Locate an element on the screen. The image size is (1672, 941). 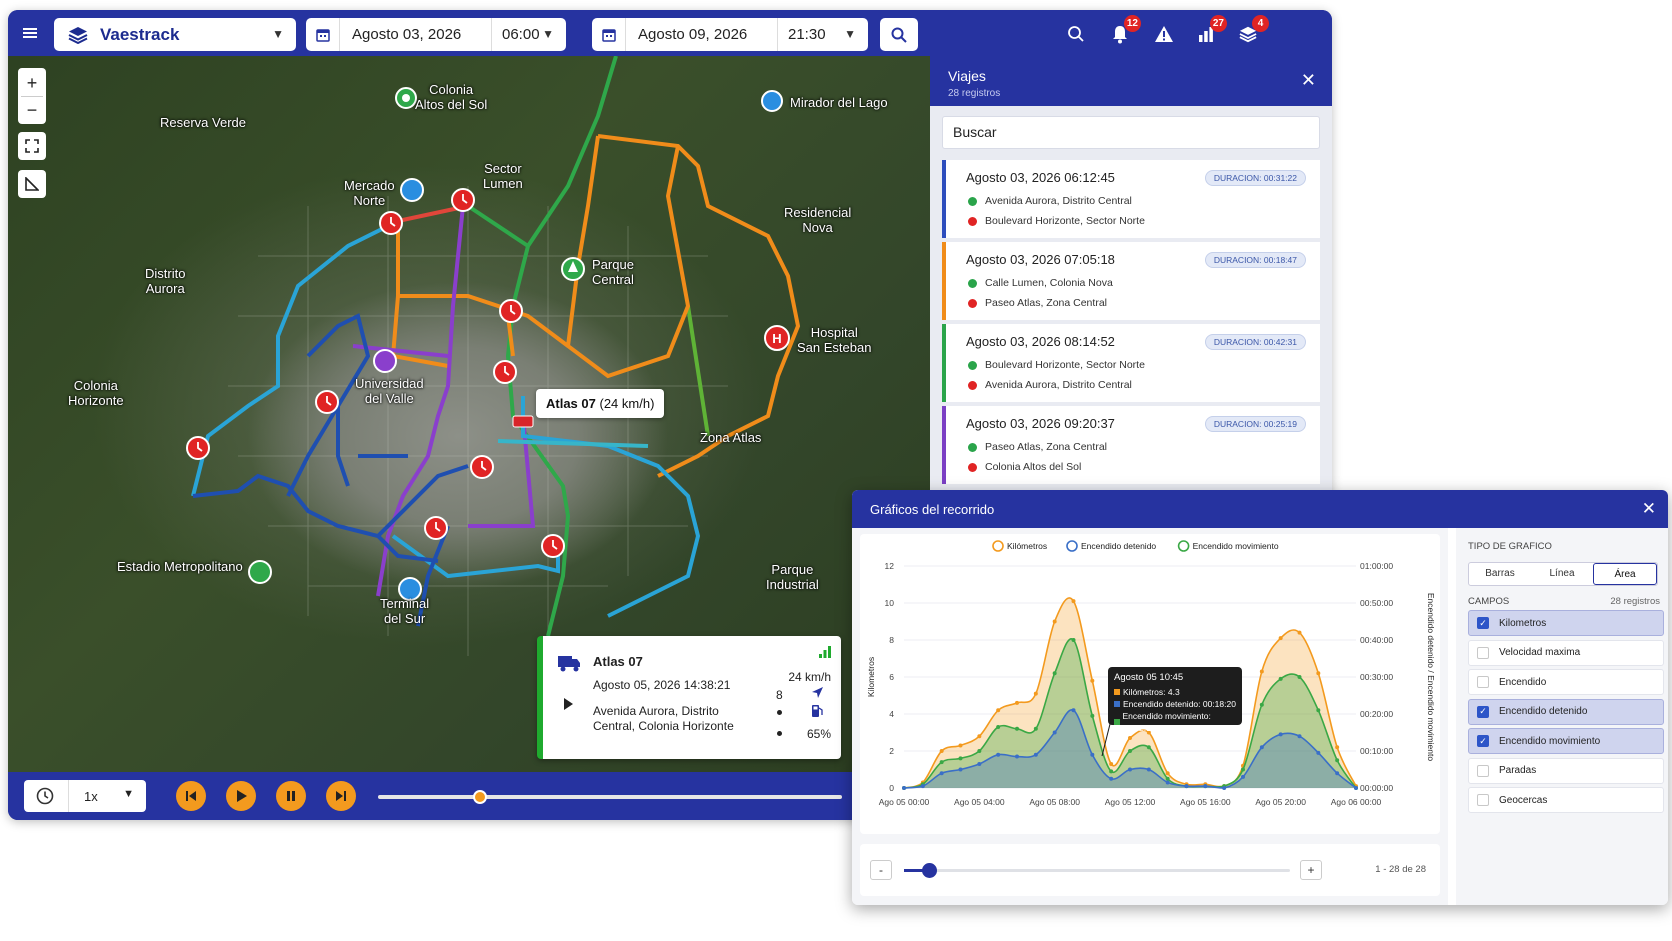
skip-forward-icon is located at coordinates (341, 796).